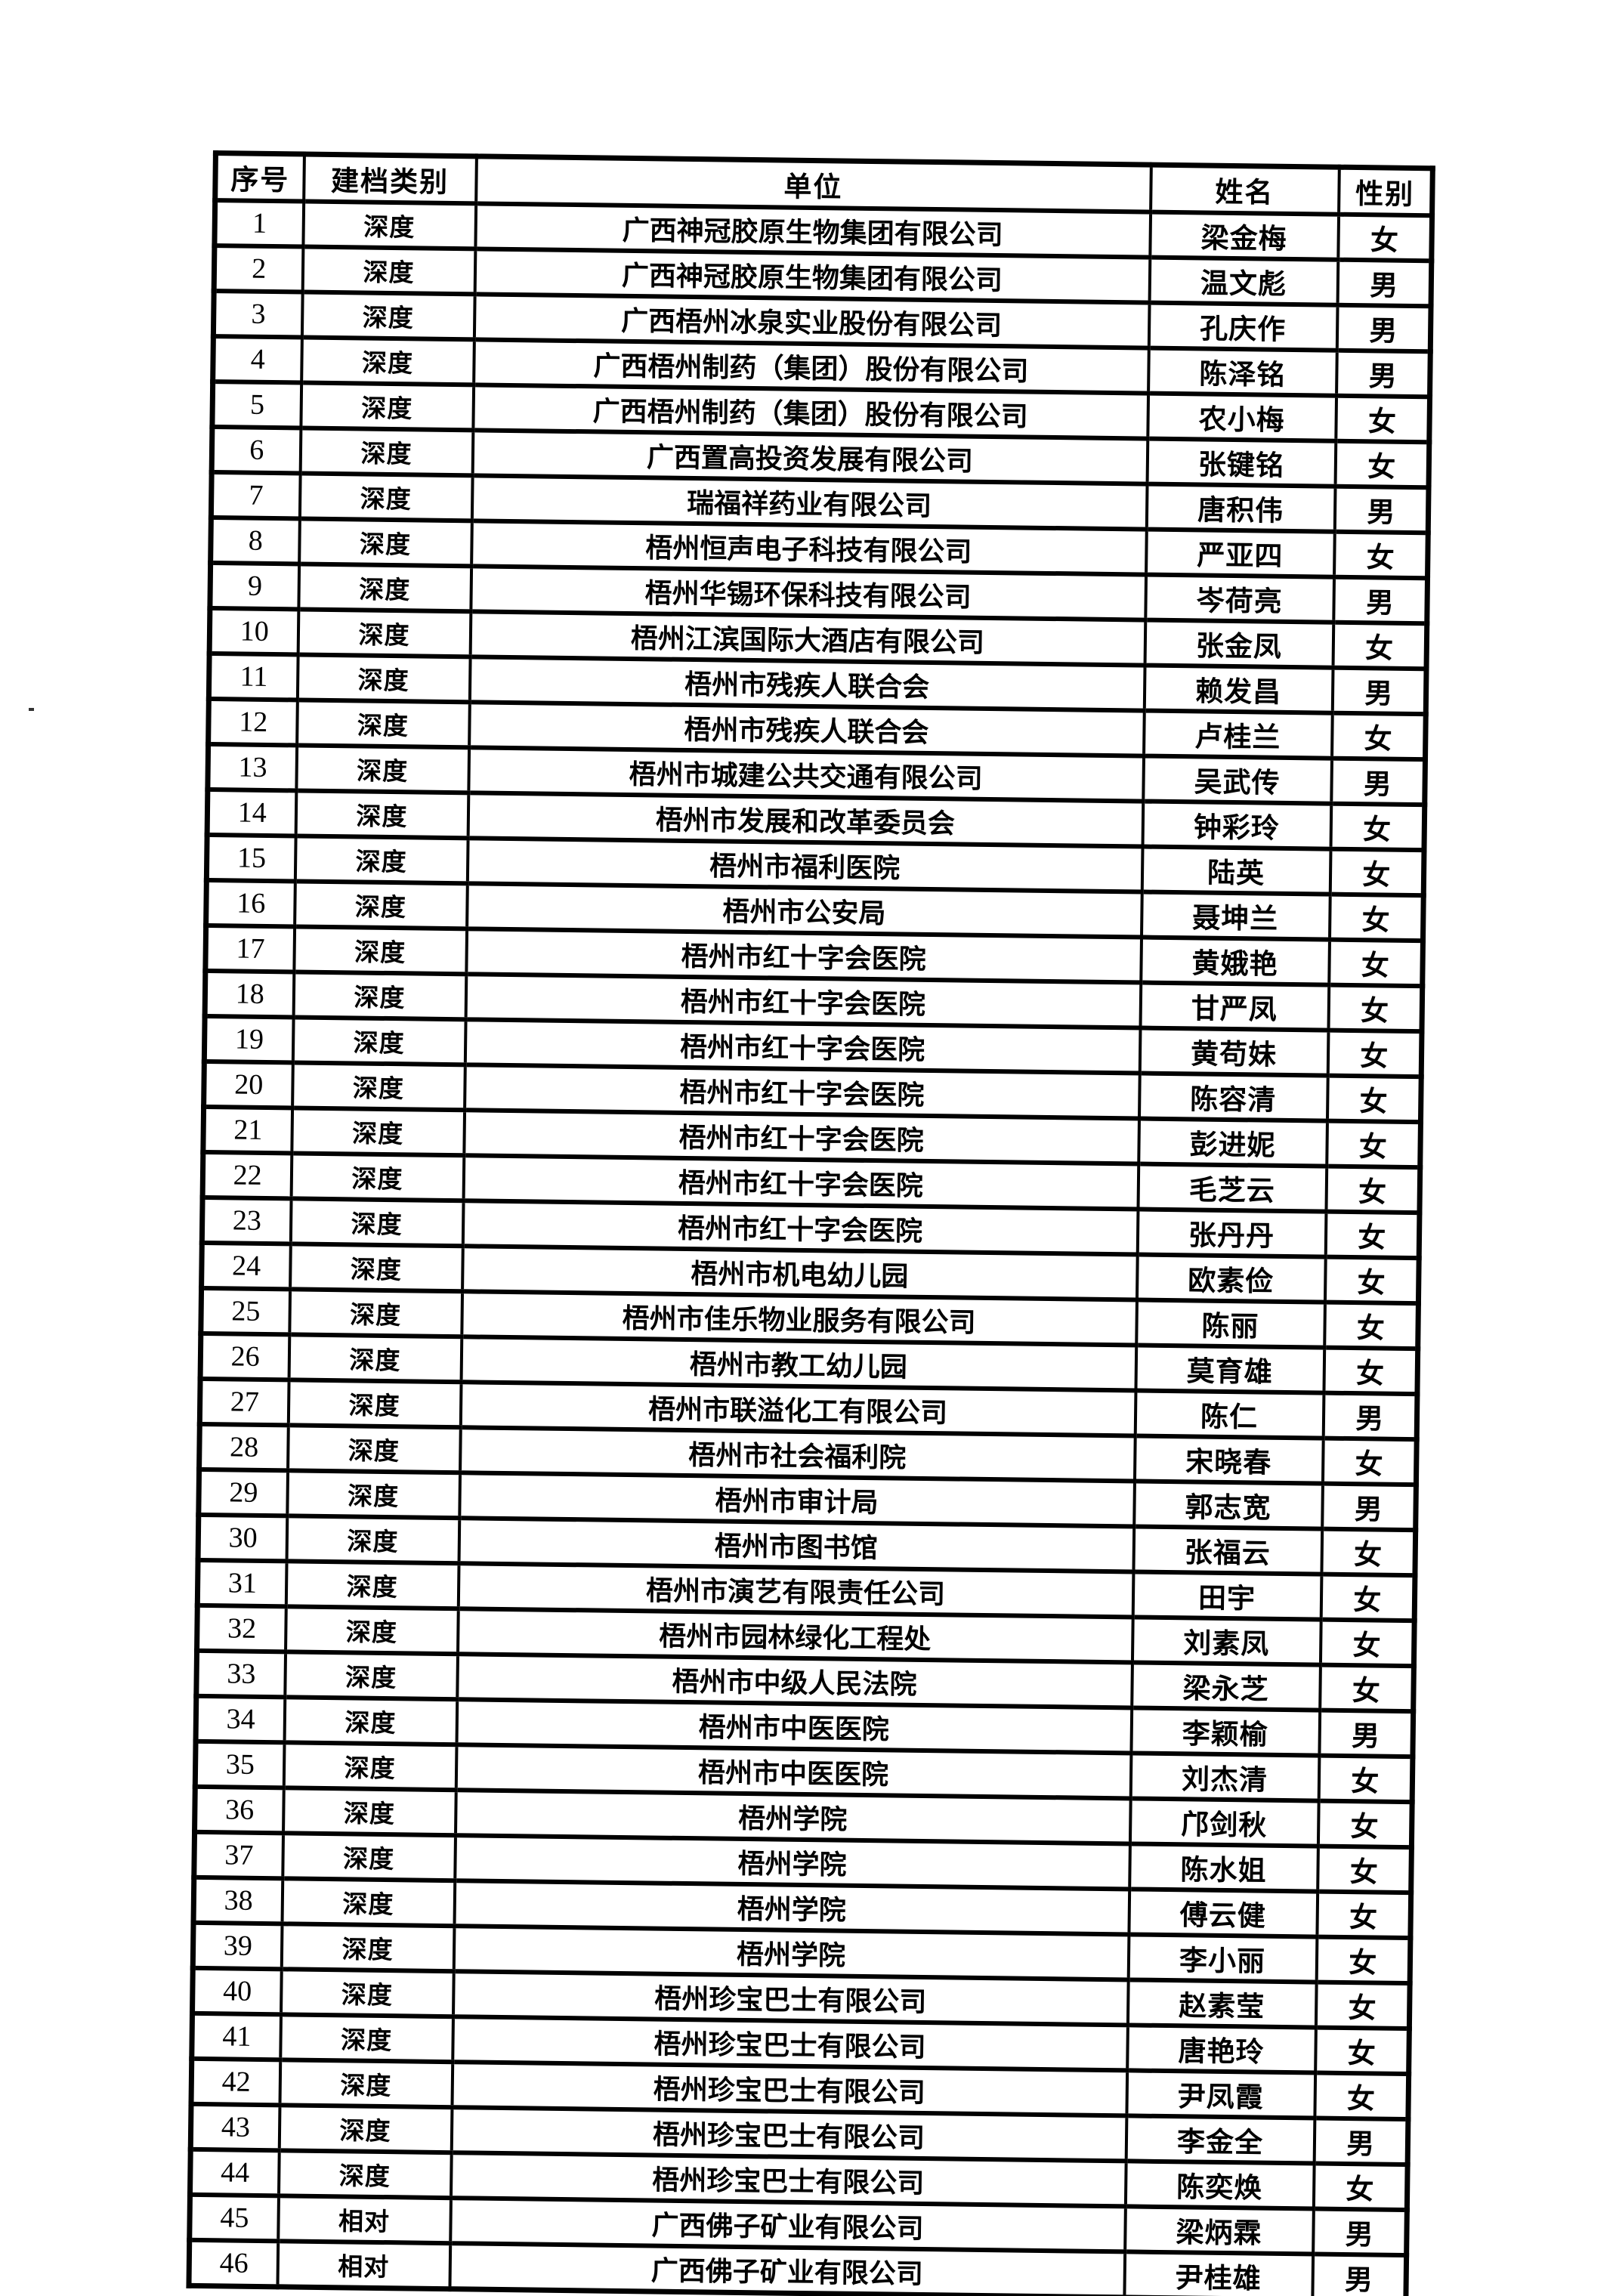 The image size is (1616, 2296). What do you see at coordinates (1226, 1685) in the screenshot?
I see `name-cell: 梁永芝` at bounding box center [1226, 1685].